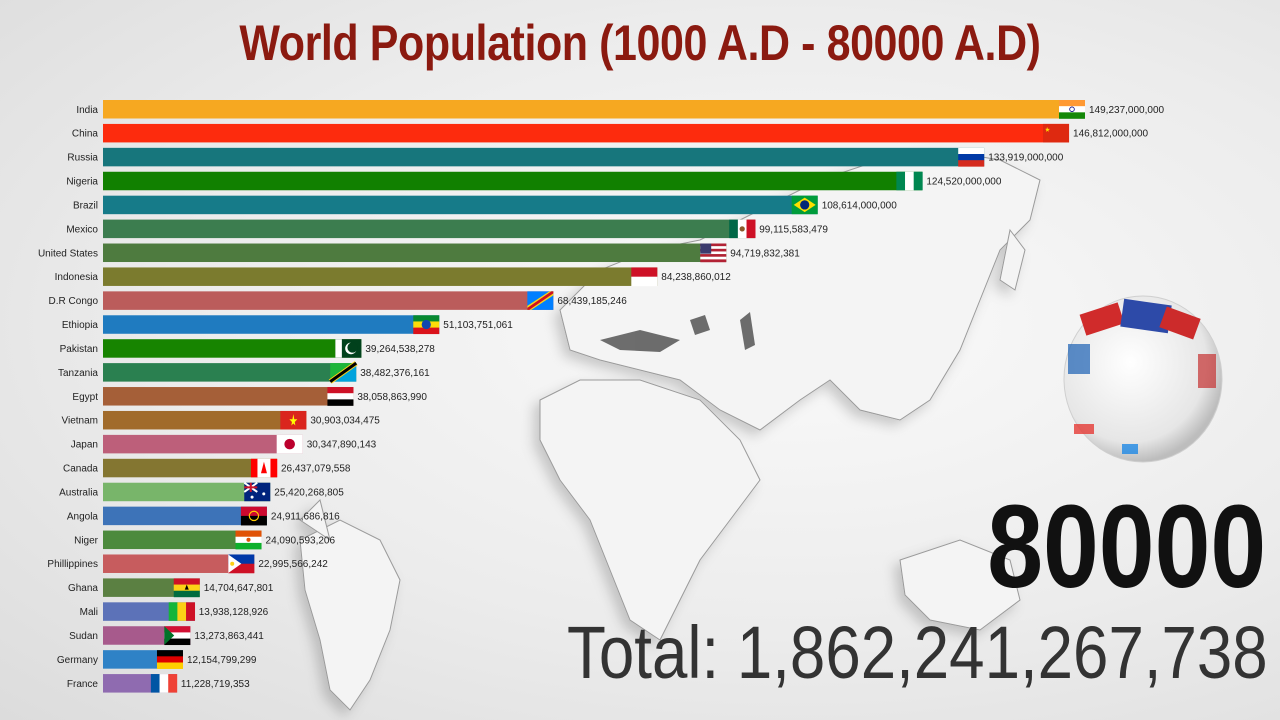  I want to click on total-population: Total: 1,862,241,267,738, so click(917, 653).